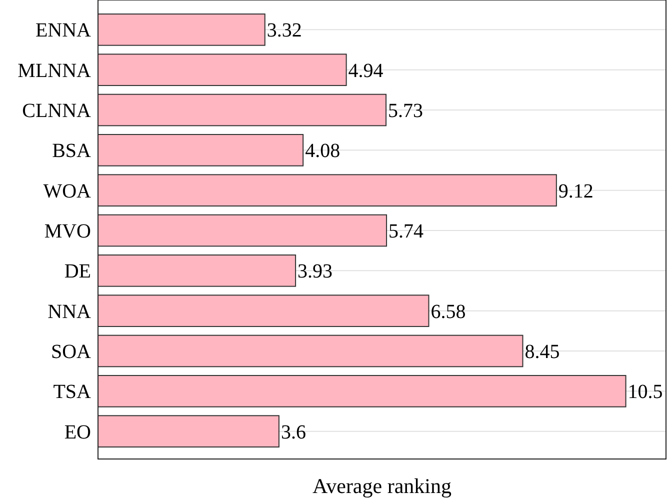 The image size is (670, 503). Describe the element at coordinates (645, 392) in the screenshot. I see `data-label: 10.5` at that location.